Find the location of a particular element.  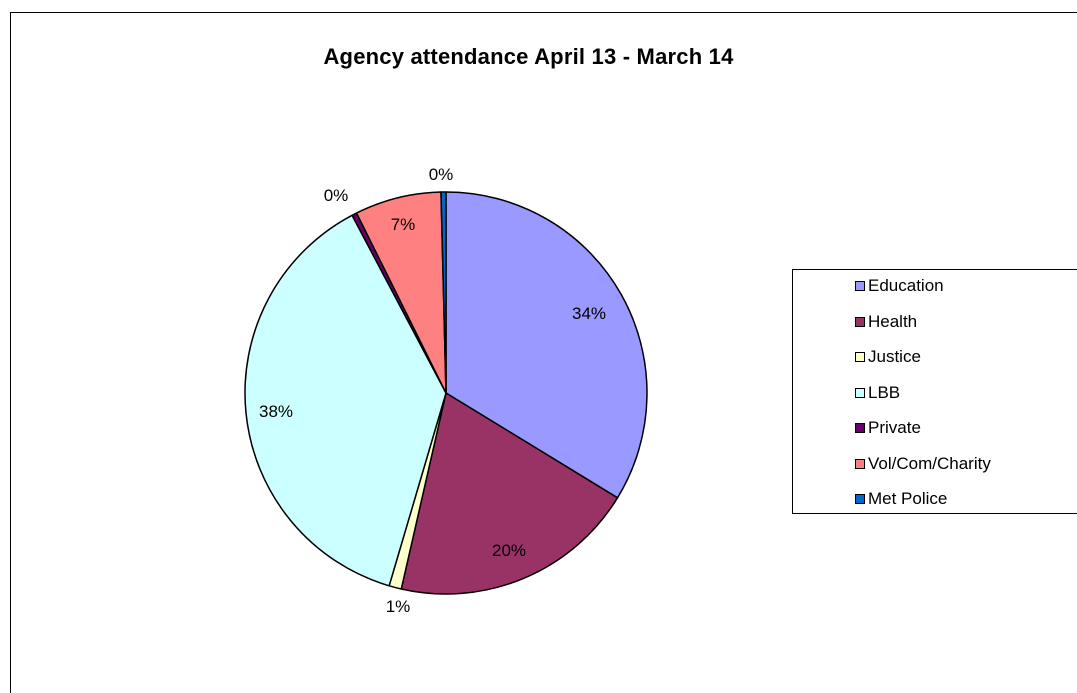

data-label-lbb: 38% is located at coordinates (276, 411).